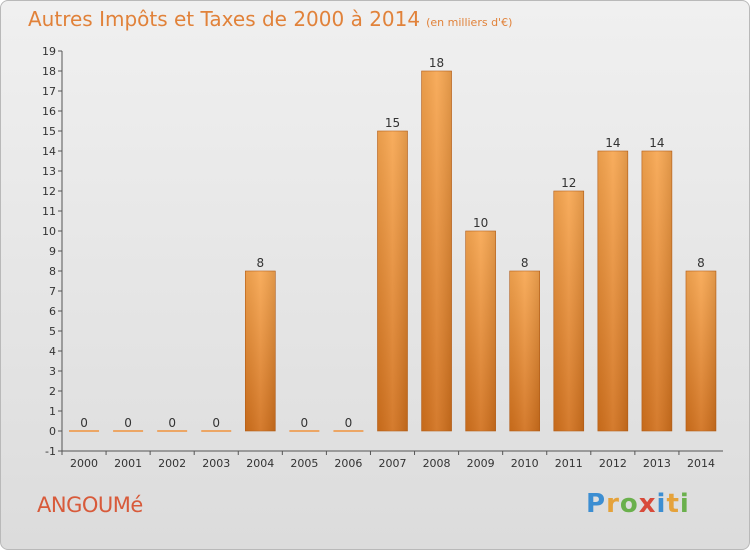 Image resolution: width=750 pixels, height=550 pixels. Describe the element at coordinates (525, 463) in the screenshot. I see `x-tick-label: 2010` at that location.